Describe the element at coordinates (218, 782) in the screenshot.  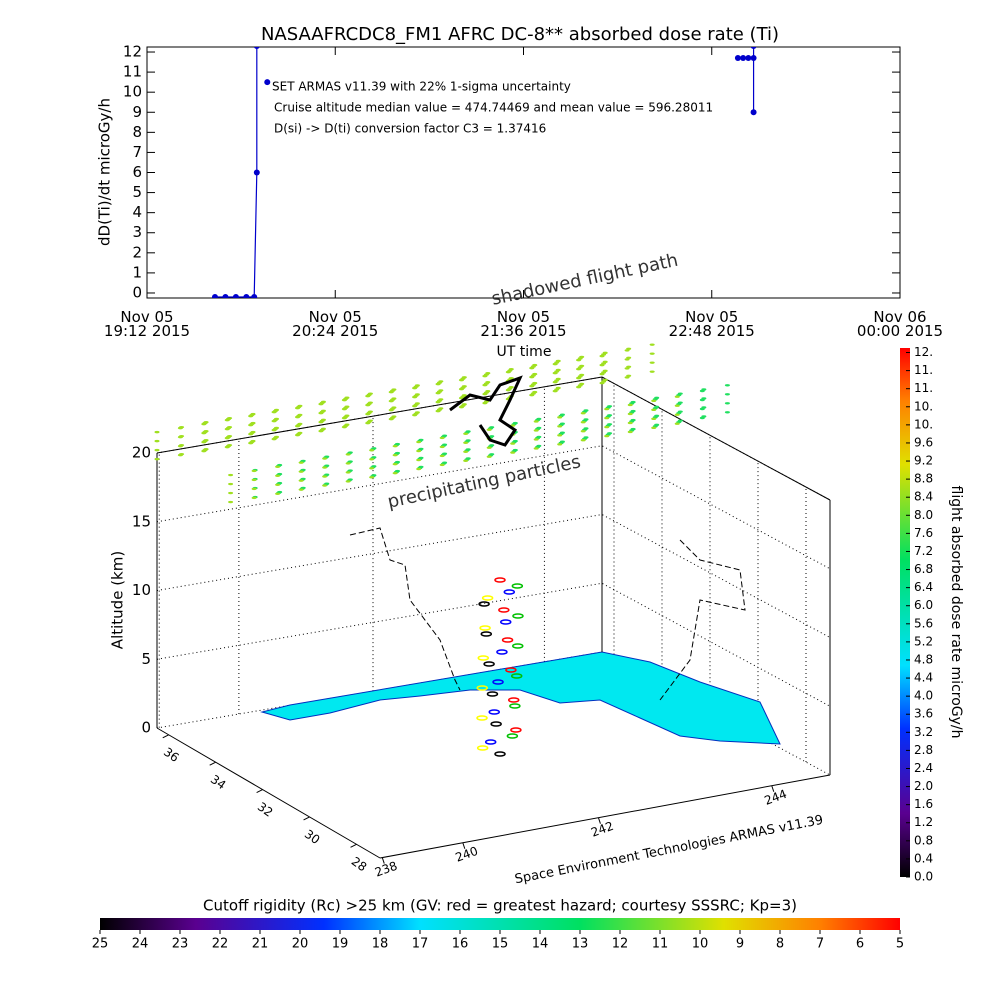
I see `y-tick-label: 34` at that location.